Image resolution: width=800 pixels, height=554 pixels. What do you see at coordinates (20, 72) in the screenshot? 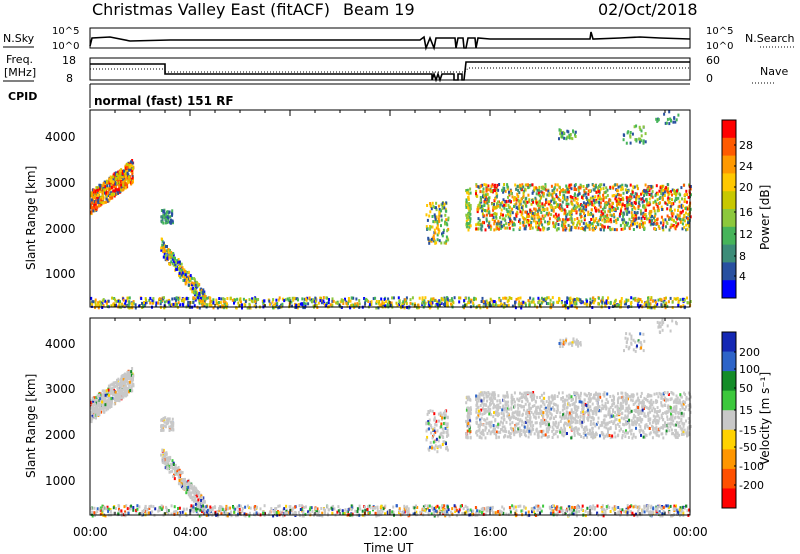
I see `freq-label-2: [MHz]` at bounding box center [20, 72].